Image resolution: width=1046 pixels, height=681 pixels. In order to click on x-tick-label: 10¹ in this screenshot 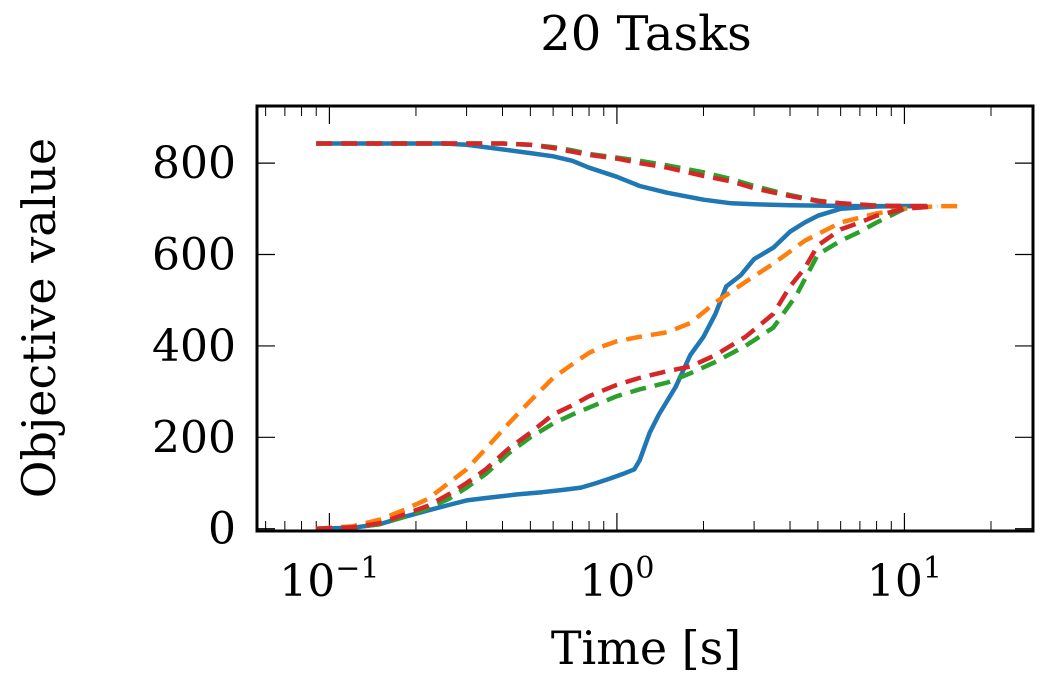, I will do `click(904, 579)`.